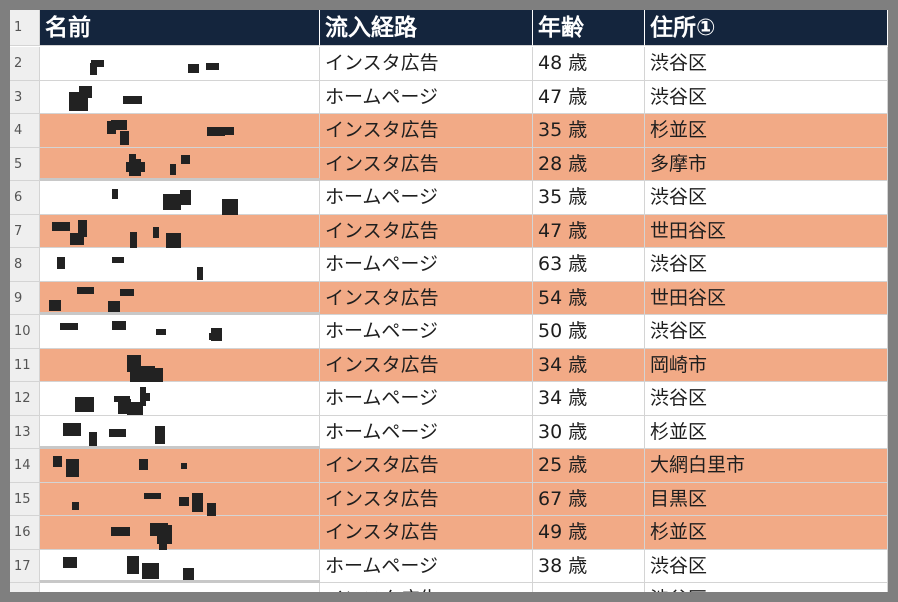 This screenshot has width=898, height=602. I want to click on address-cell: 世田谷区, so click(766, 298).